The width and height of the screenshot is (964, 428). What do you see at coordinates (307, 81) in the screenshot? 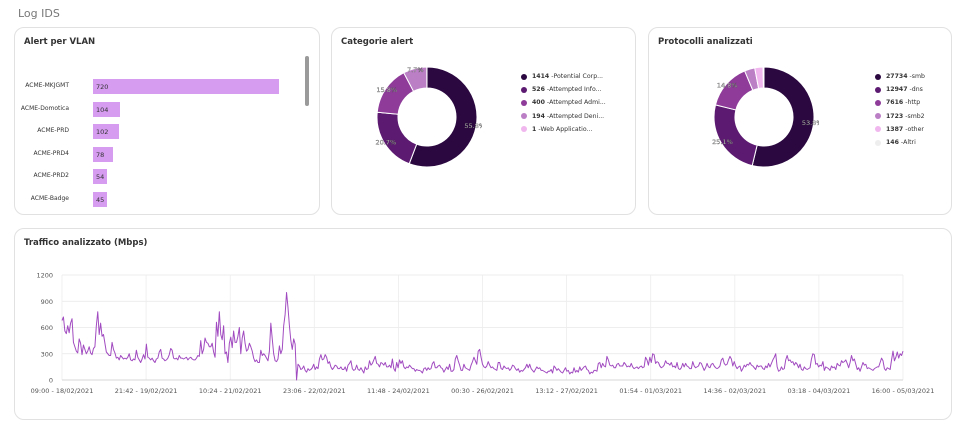
I see `vlan-scrollbar-thumb` at bounding box center [307, 81].